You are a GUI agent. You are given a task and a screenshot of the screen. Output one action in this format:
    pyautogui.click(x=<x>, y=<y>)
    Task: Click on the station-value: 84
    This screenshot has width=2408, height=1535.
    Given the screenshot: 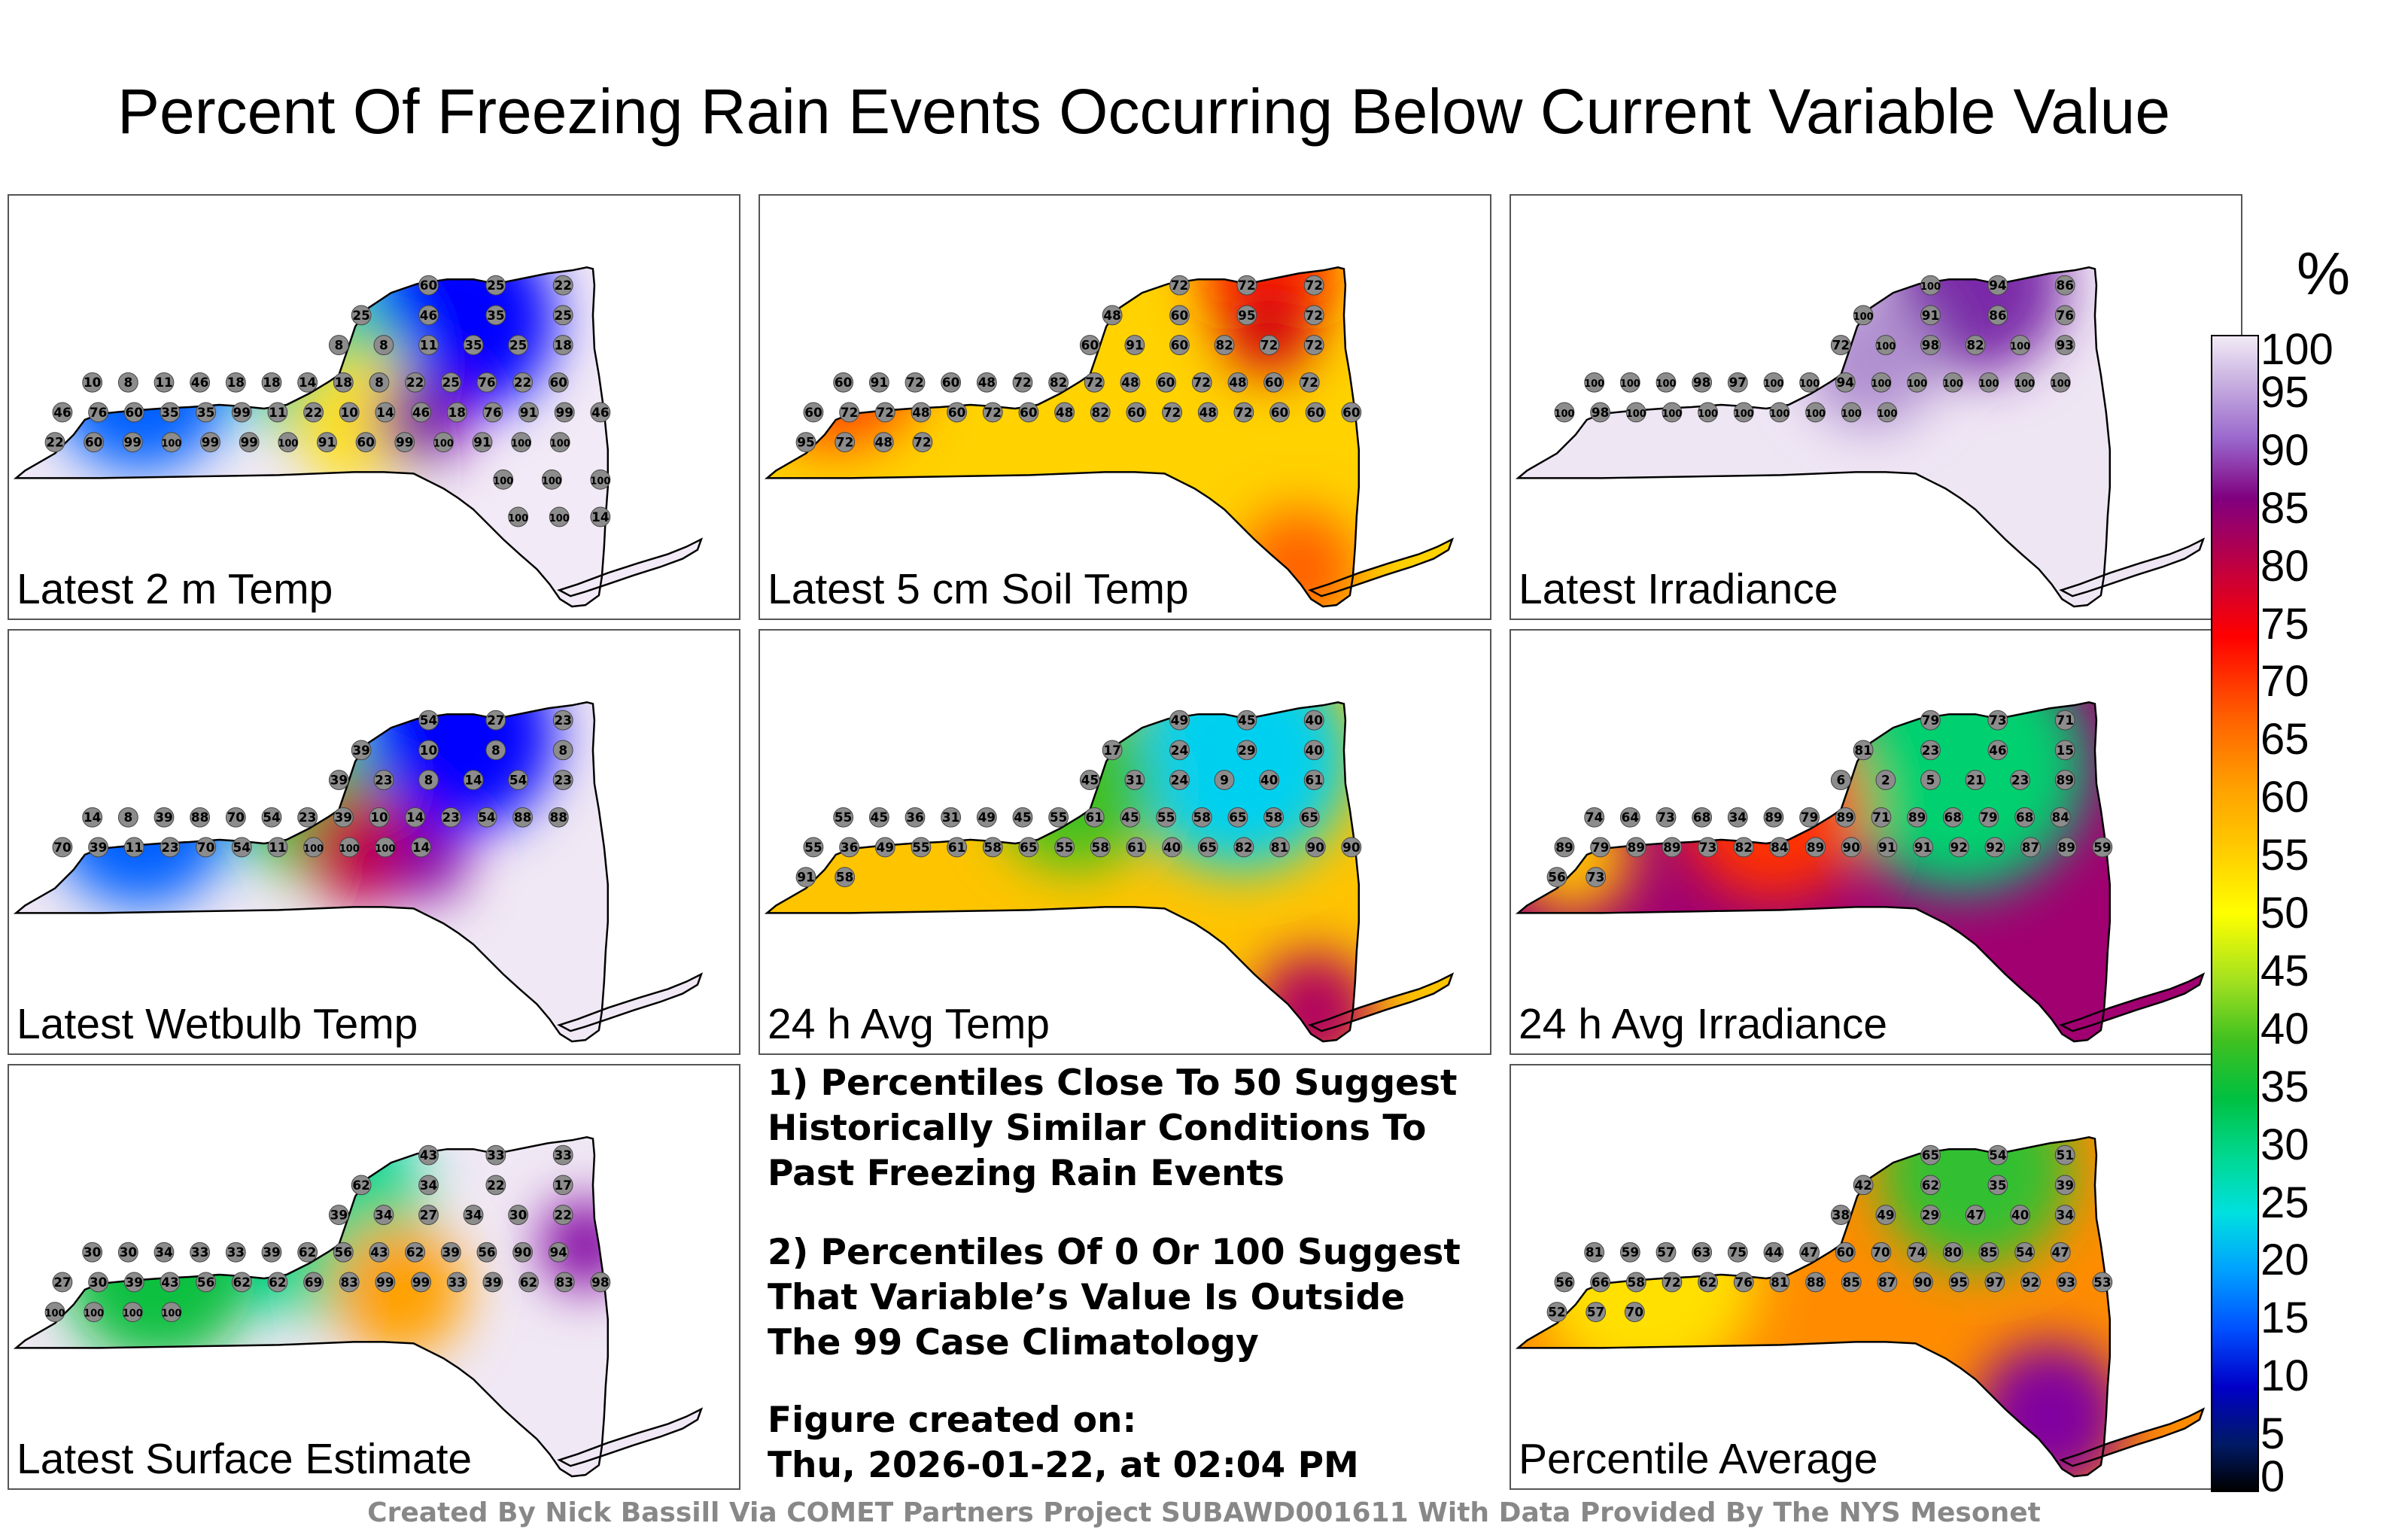 What is the action you would take?
    pyautogui.click(x=1779, y=847)
    